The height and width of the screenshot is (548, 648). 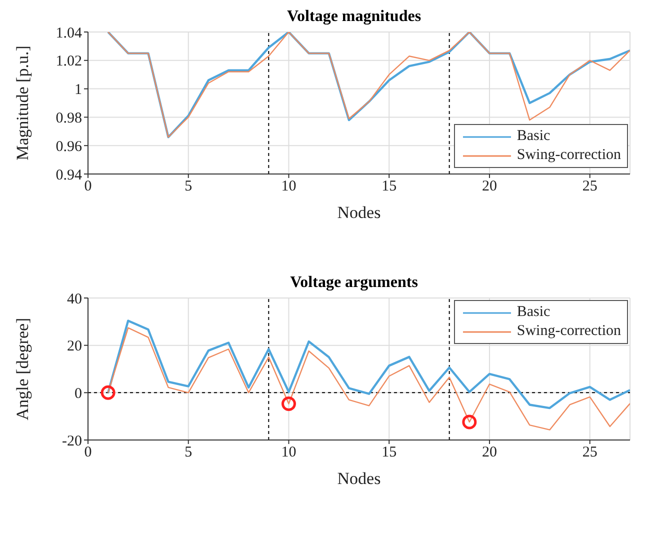 What do you see at coordinates (74, 299) in the screenshot?
I see `y-tick-label: 40` at bounding box center [74, 299].